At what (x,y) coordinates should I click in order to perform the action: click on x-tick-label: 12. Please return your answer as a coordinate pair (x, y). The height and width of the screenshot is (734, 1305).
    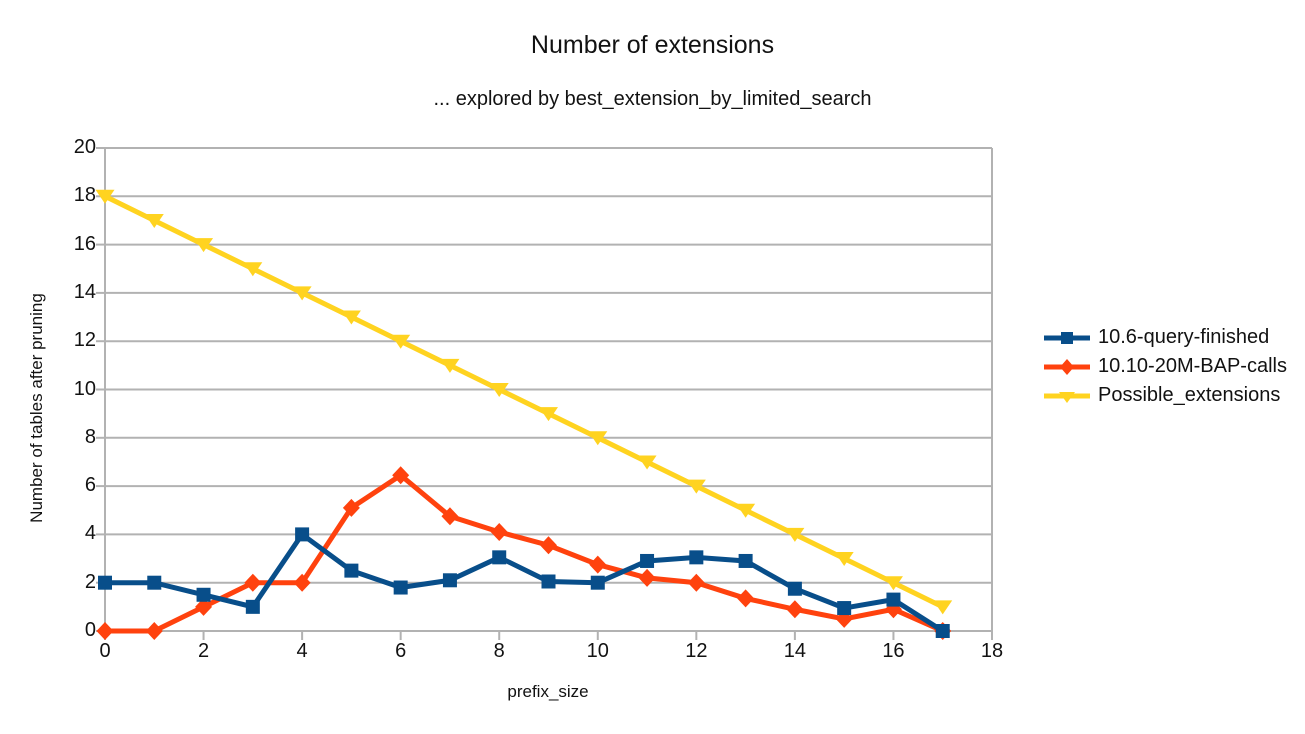
    Looking at the image, I should click on (696, 651).